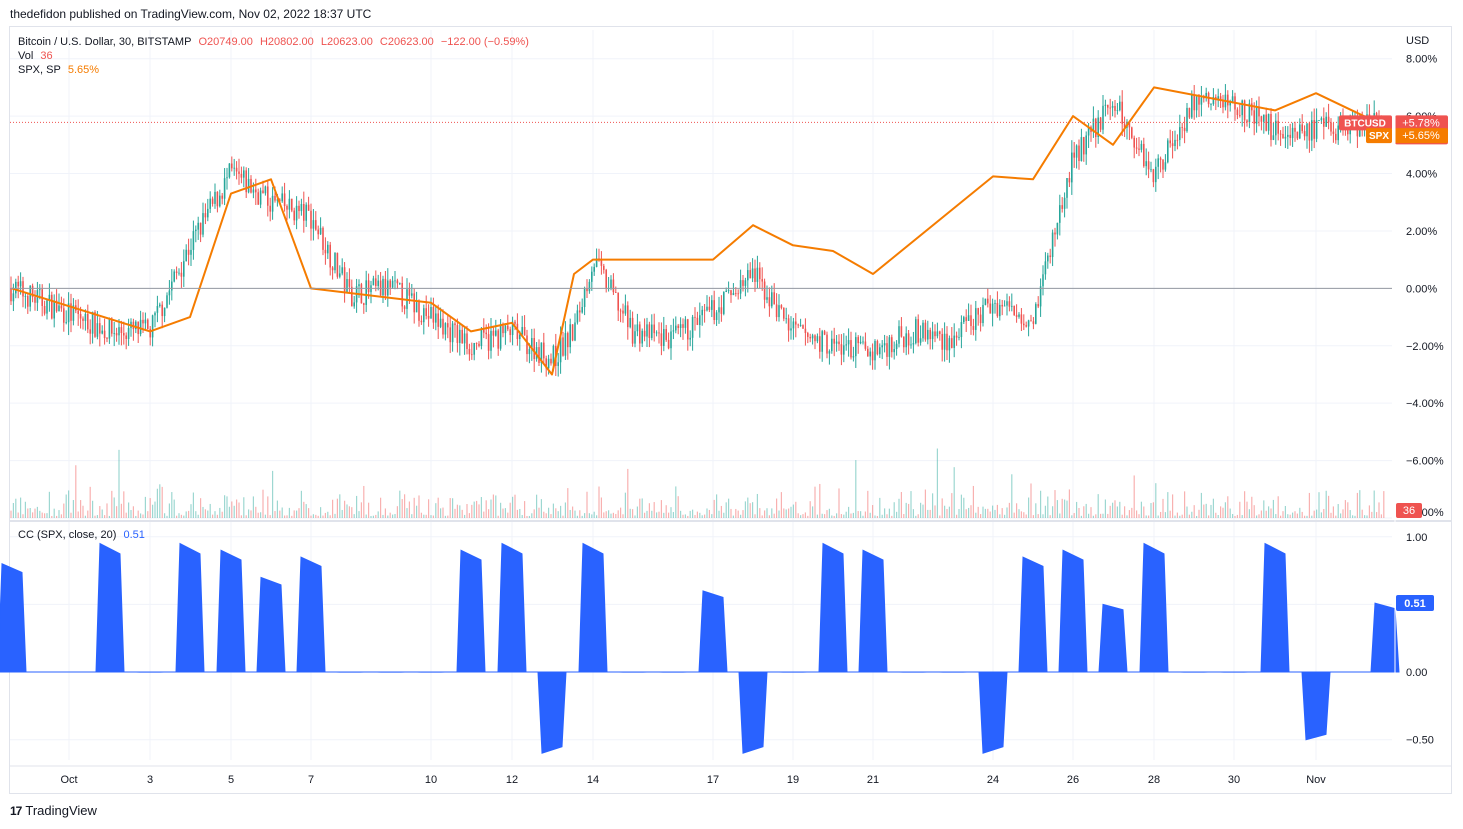  Describe the element at coordinates (406, 42) in the screenshot. I see `legend-close: C20623.00` at that location.